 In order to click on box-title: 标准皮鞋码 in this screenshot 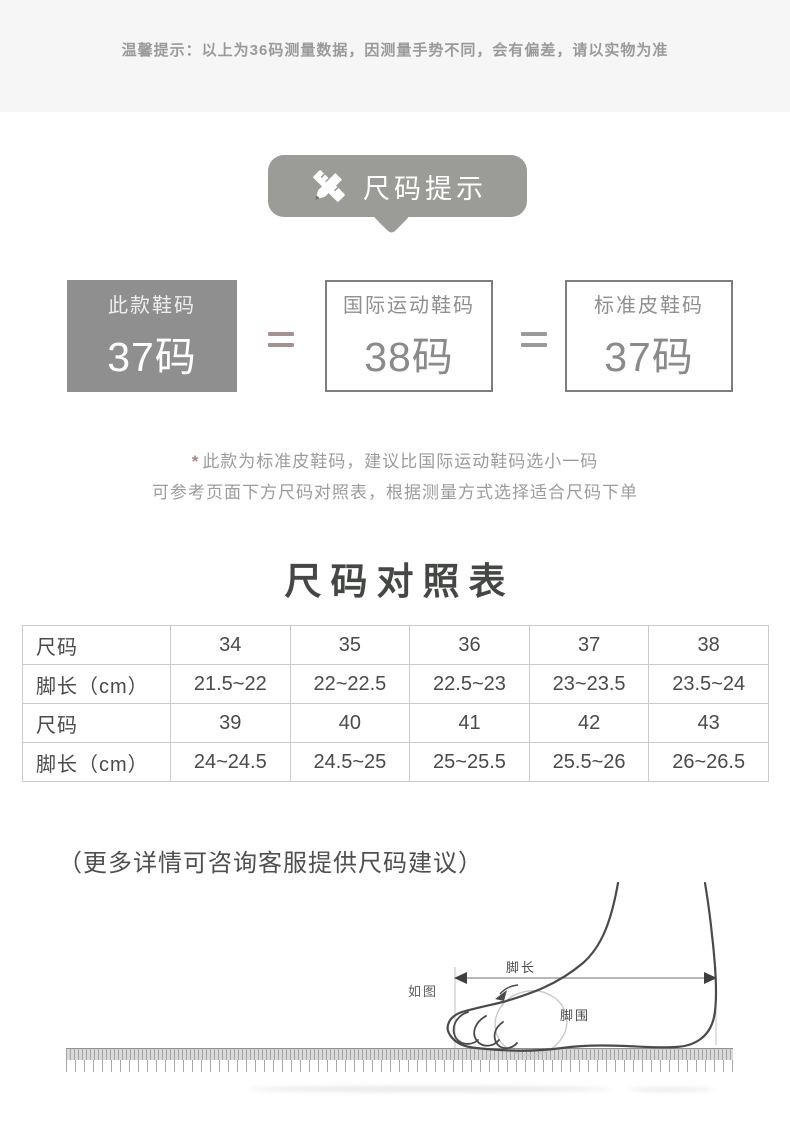, I will do `click(649, 306)`.